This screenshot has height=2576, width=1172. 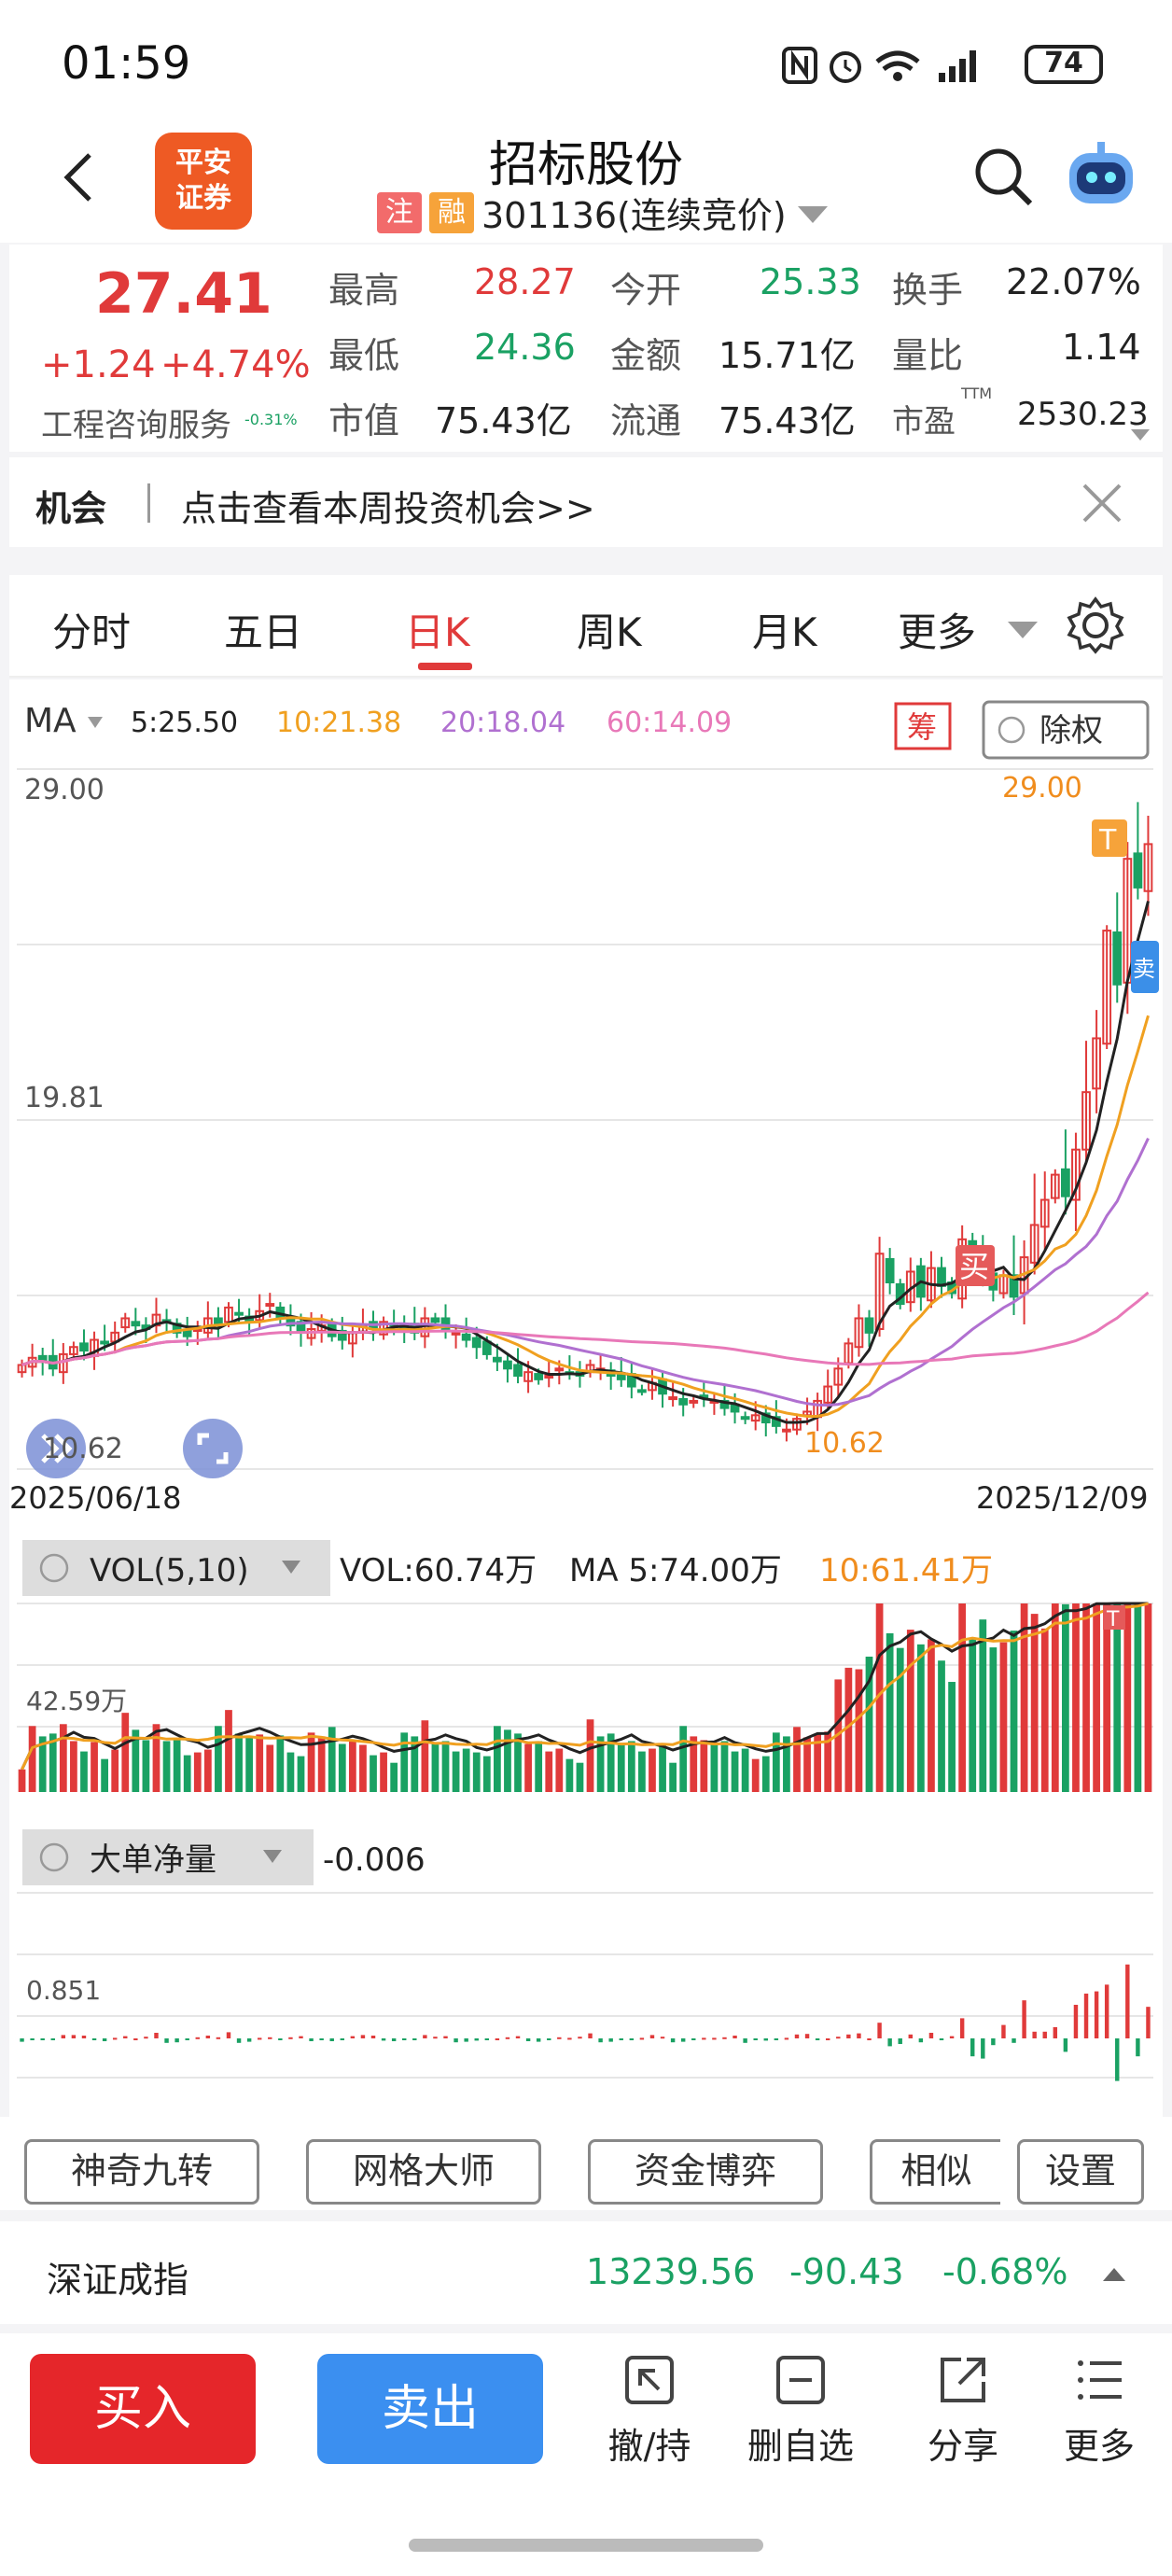 What do you see at coordinates (1114, 2273) in the screenshot?
I see `chevron-up-icon` at bounding box center [1114, 2273].